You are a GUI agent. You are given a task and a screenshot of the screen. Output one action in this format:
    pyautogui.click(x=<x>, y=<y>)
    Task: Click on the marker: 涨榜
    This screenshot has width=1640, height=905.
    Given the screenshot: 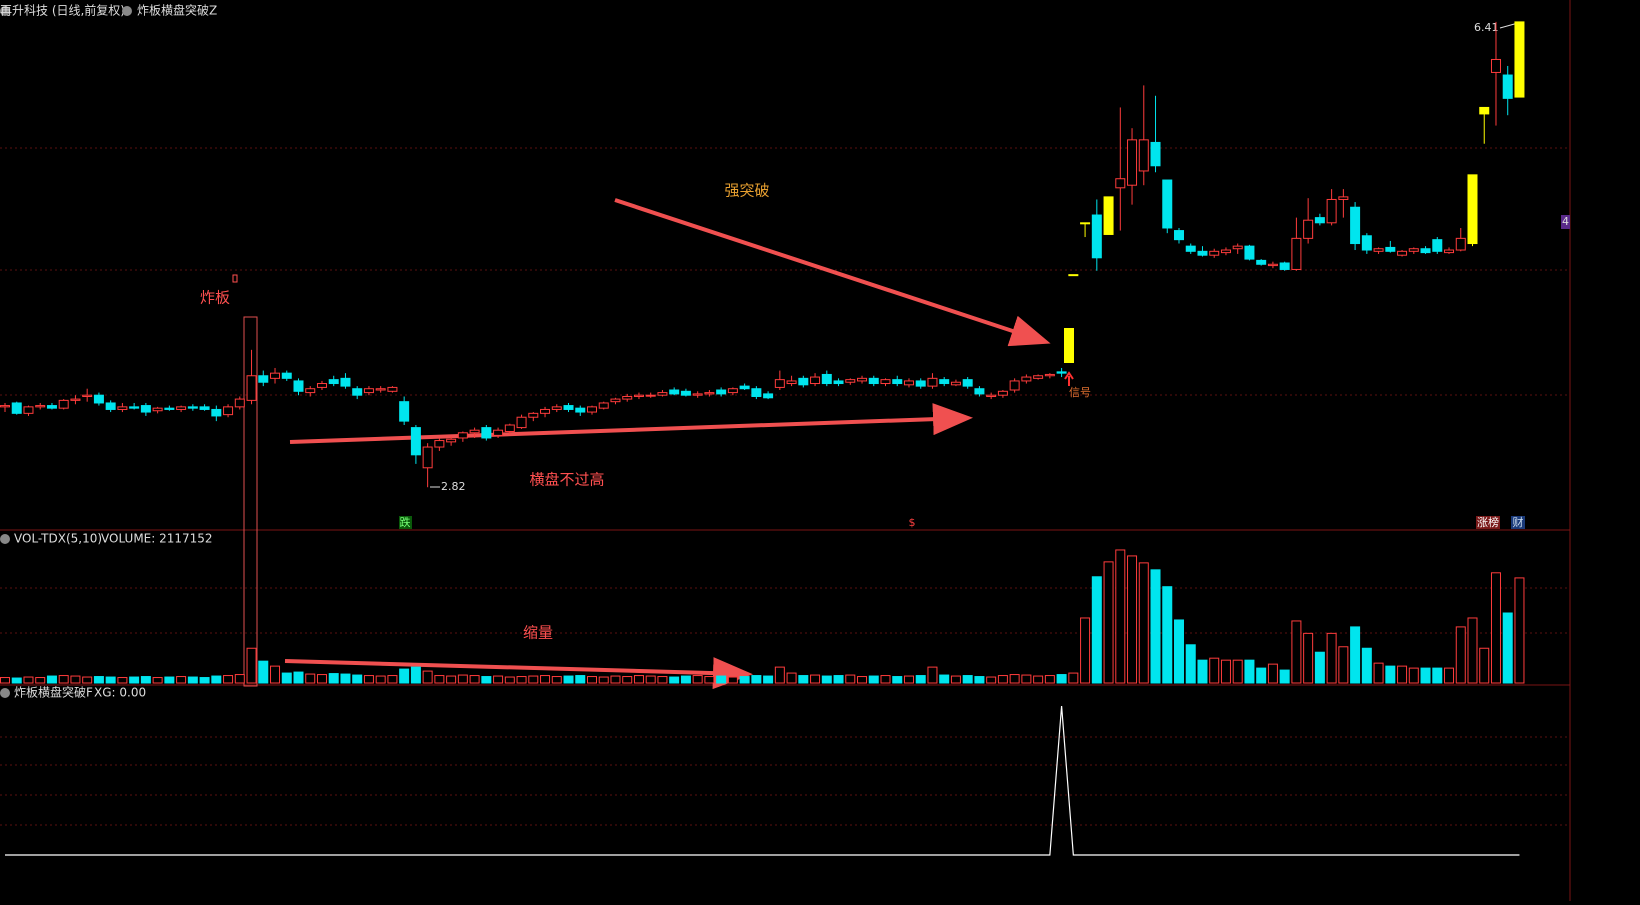 What is the action you would take?
    pyautogui.click(x=1488, y=522)
    